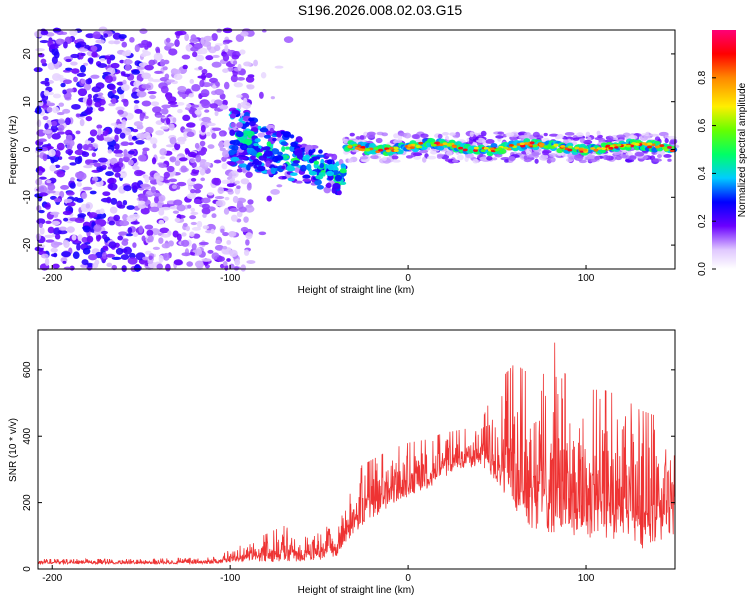 Image resolution: width=750 pixels, height=605 pixels. Describe the element at coordinates (724, 149) in the screenshot. I see `colorbar-gradient` at that location.